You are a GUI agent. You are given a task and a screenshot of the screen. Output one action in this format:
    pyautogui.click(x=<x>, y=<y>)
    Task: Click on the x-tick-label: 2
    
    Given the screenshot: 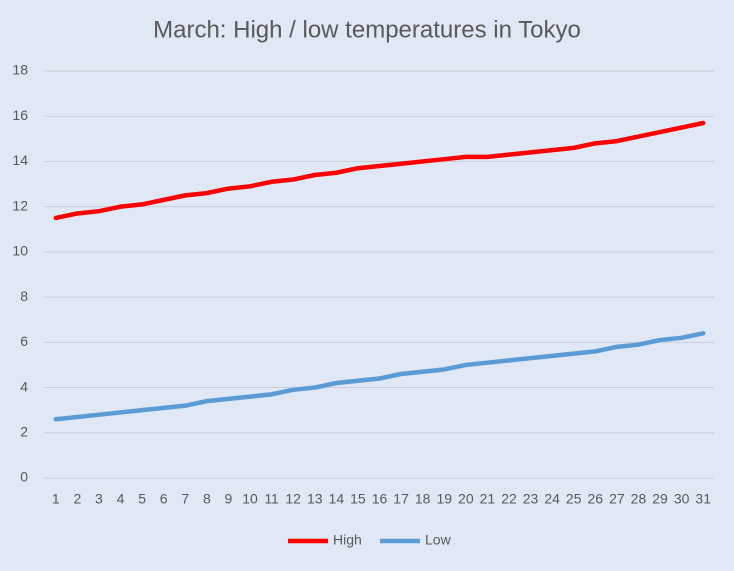 What is the action you would take?
    pyautogui.click(x=77, y=499)
    